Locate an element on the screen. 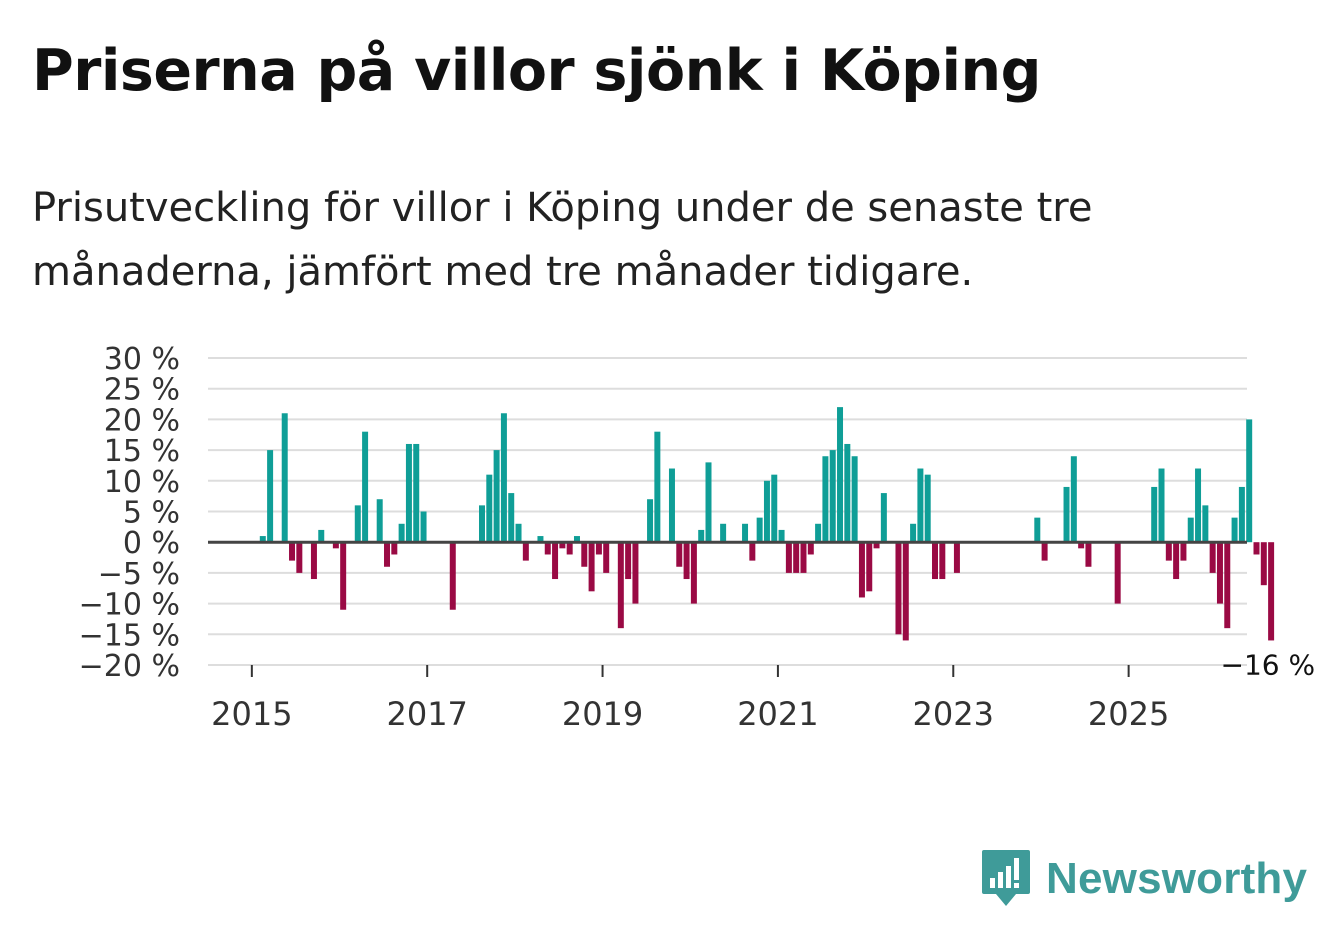 This screenshot has width=1322, height=939. x-tick-label: 2023 is located at coordinates (953, 714).